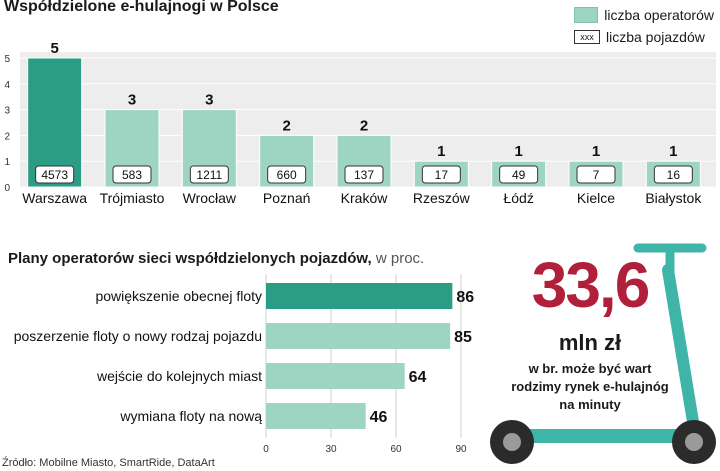  What do you see at coordinates (518, 198) in the screenshot?
I see `x-category-label: Łódź` at bounding box center [518, 198].